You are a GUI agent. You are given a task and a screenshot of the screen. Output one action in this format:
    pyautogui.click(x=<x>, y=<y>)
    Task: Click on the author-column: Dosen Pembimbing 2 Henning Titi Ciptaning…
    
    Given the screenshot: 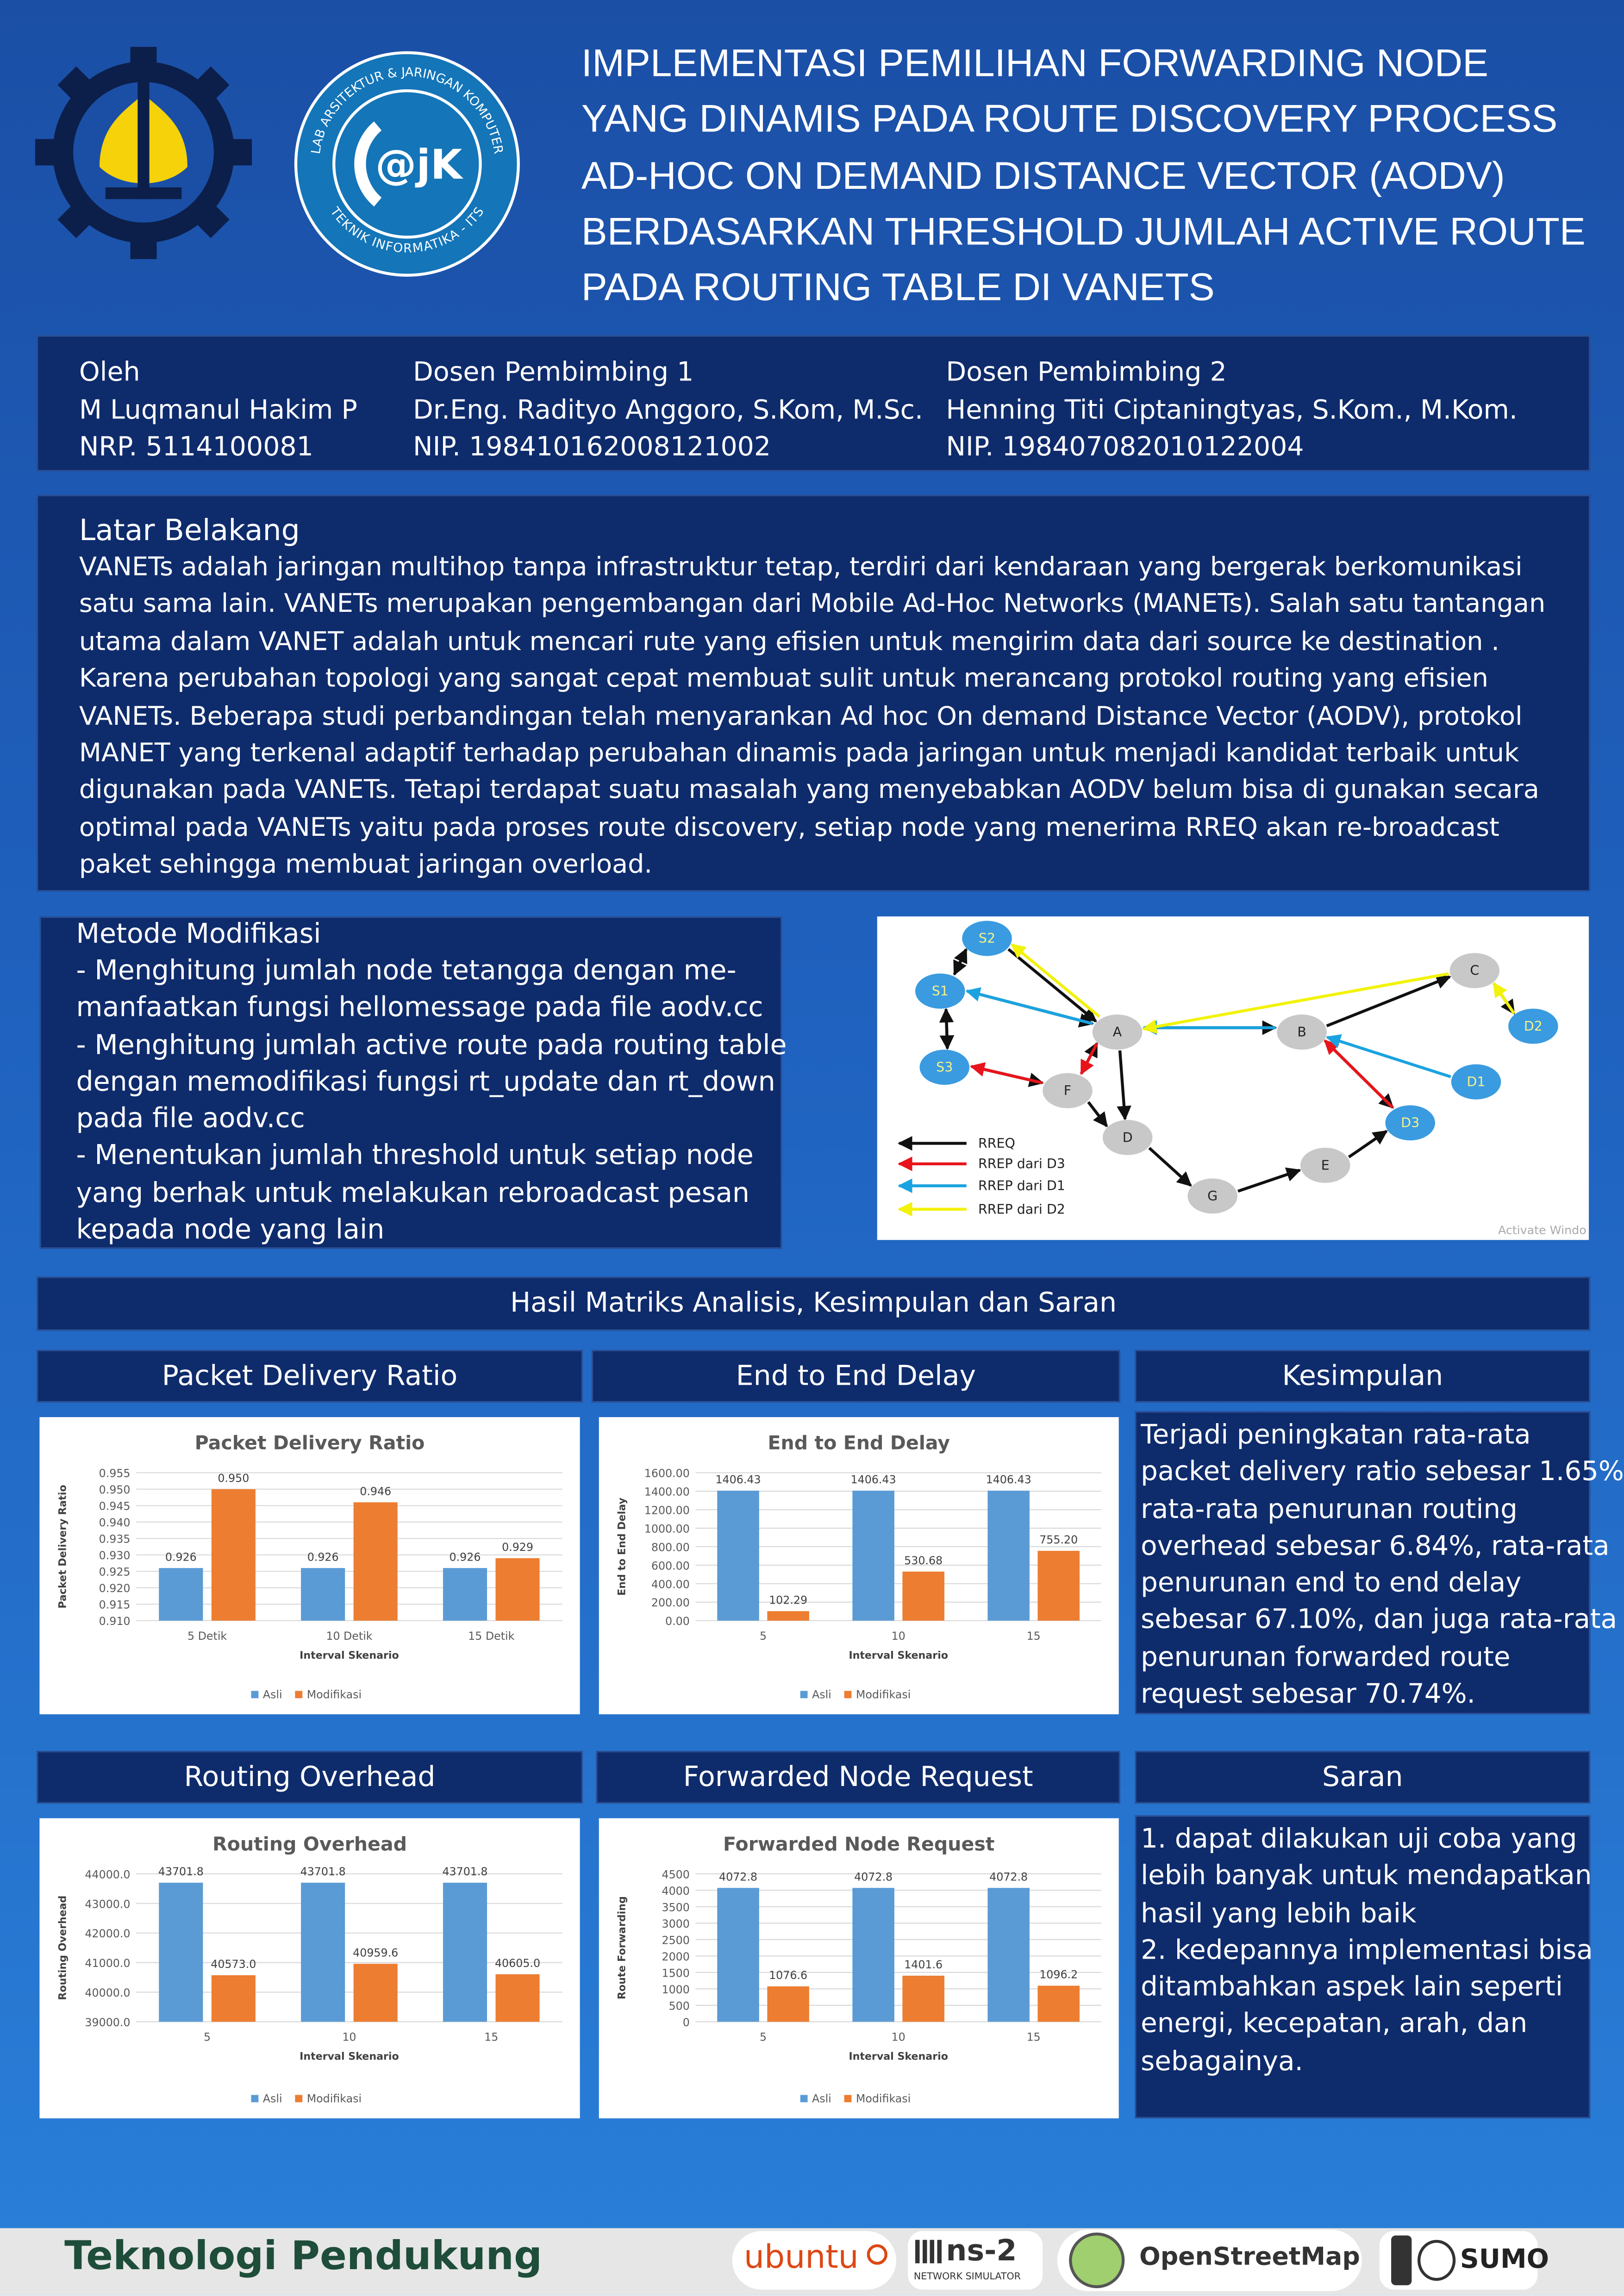 What is the action you would take?
    pyautogui.click(x=1232, y=410)
    